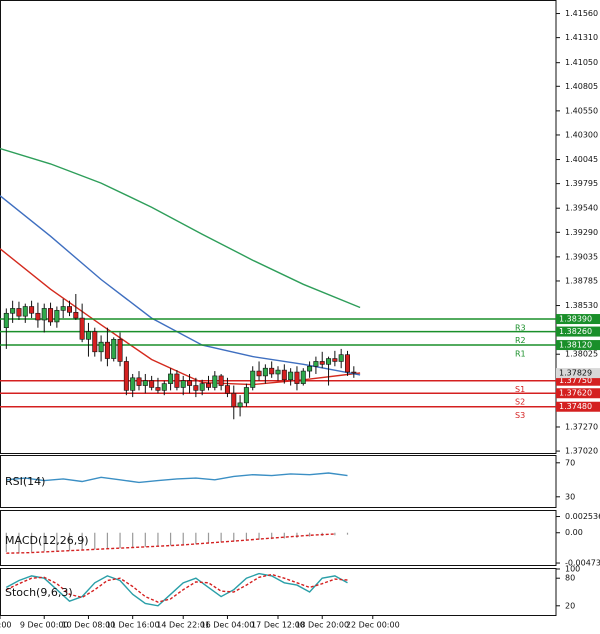 The width and height of the screenshot is (600, 634). Describe the element at coordinates (581, 354) in the screenshot. I see `y-tick-label: 1.38025` at that location.